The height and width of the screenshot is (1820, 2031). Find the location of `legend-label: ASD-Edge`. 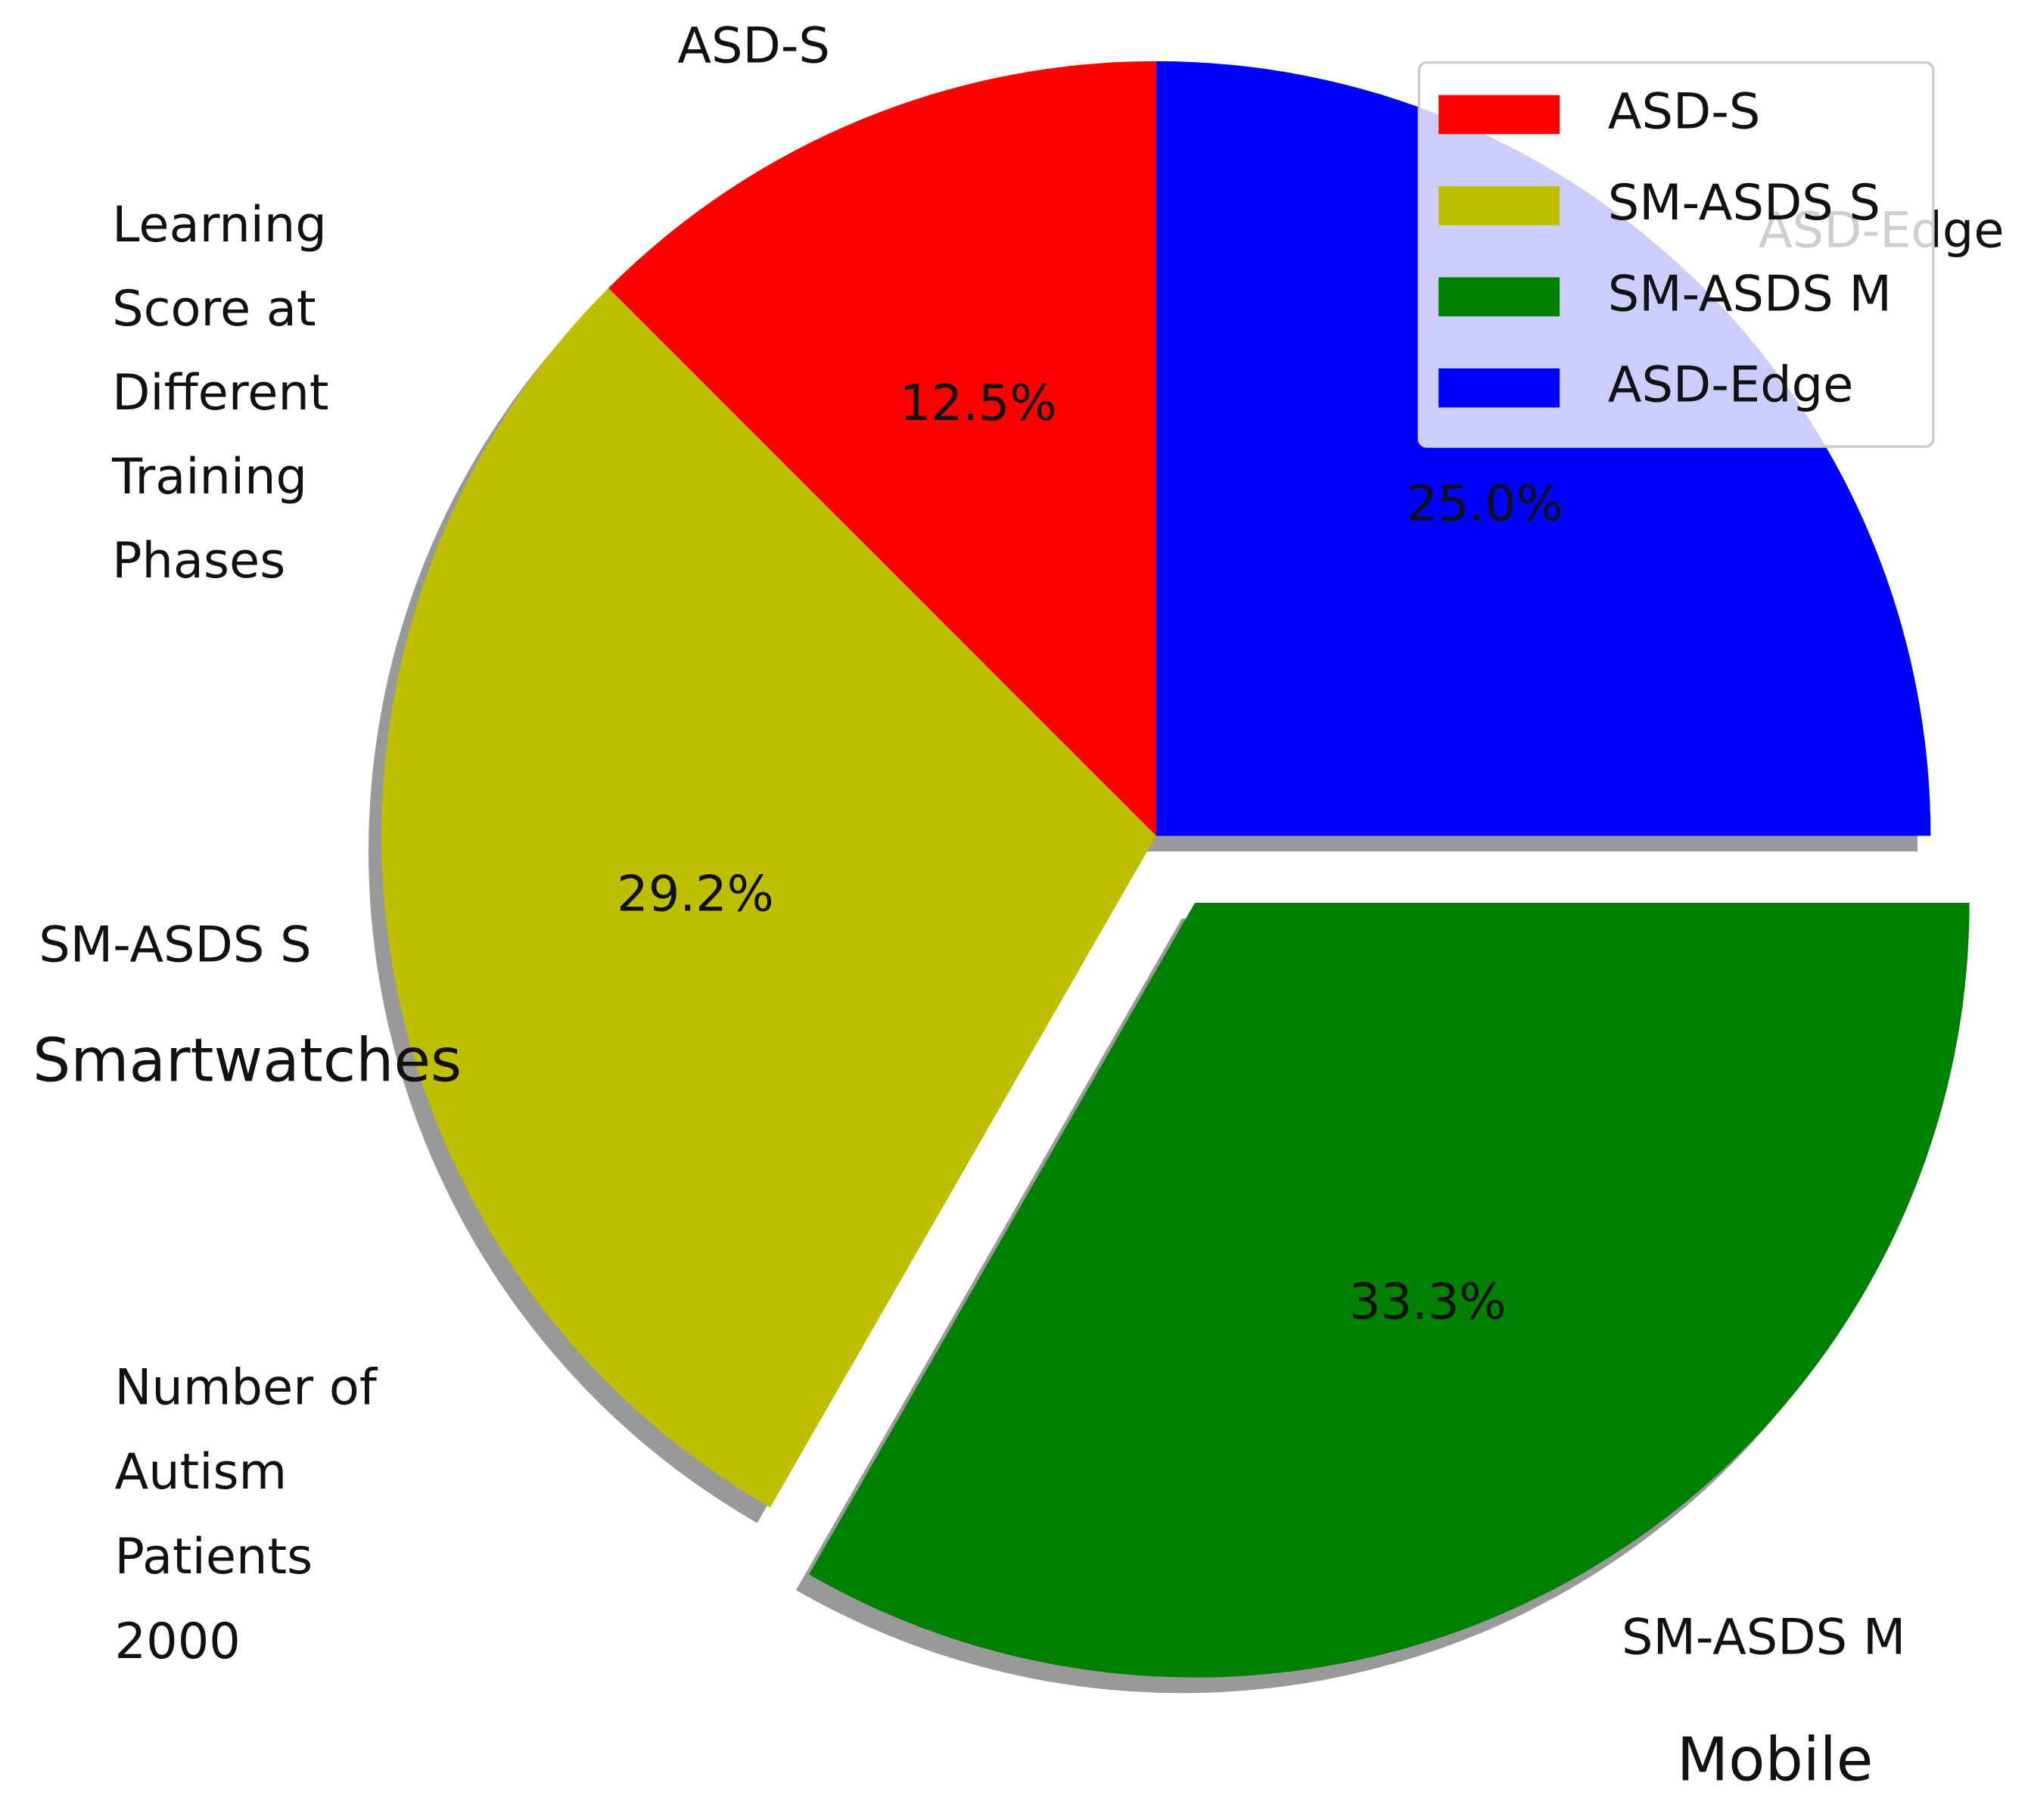

legend-label: ASD-Edge is located at coordinates (1731, 385).